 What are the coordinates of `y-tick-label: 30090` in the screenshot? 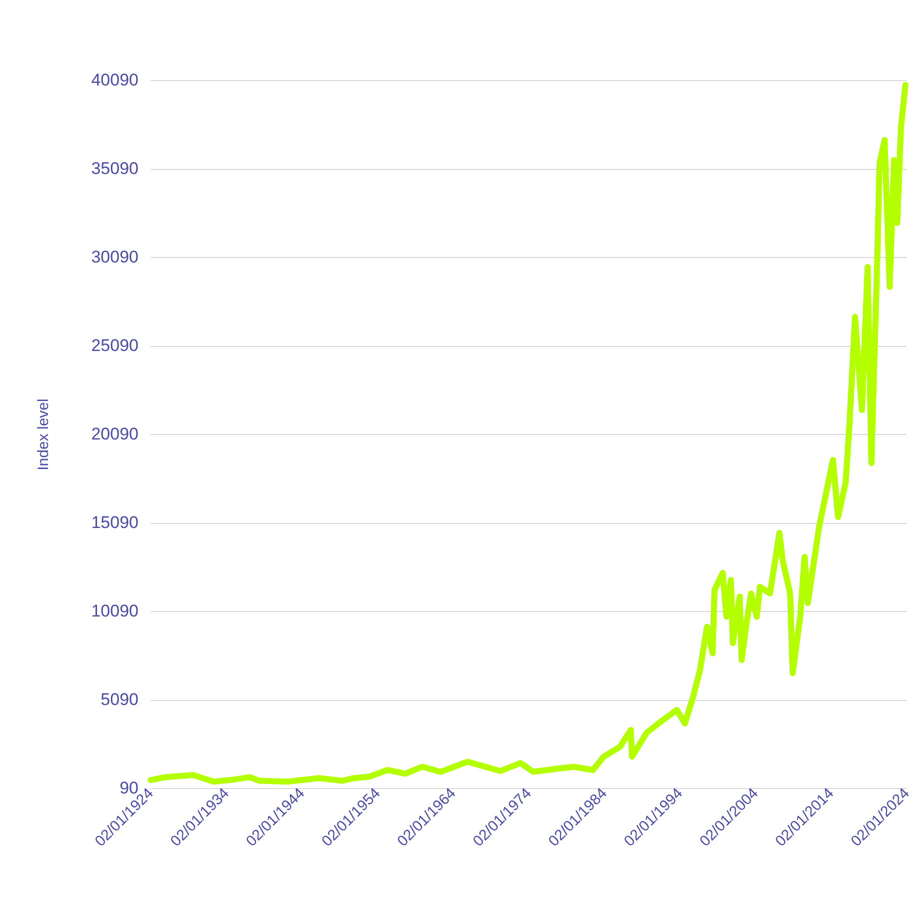 It's located at (114, 257).